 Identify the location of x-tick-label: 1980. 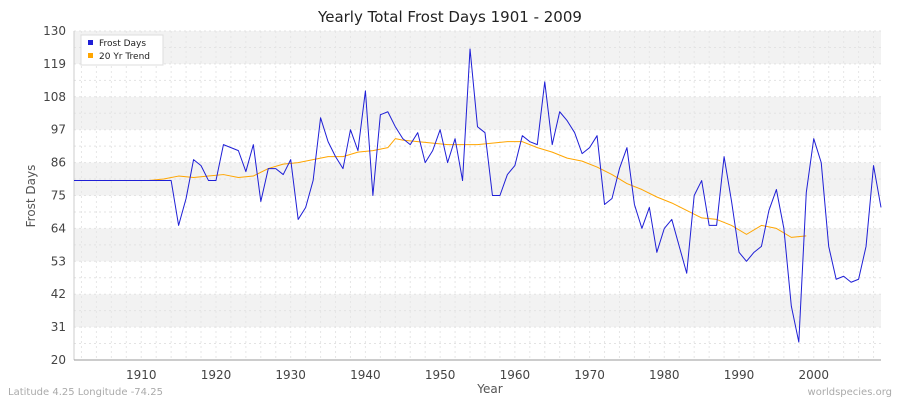
(664, 375).